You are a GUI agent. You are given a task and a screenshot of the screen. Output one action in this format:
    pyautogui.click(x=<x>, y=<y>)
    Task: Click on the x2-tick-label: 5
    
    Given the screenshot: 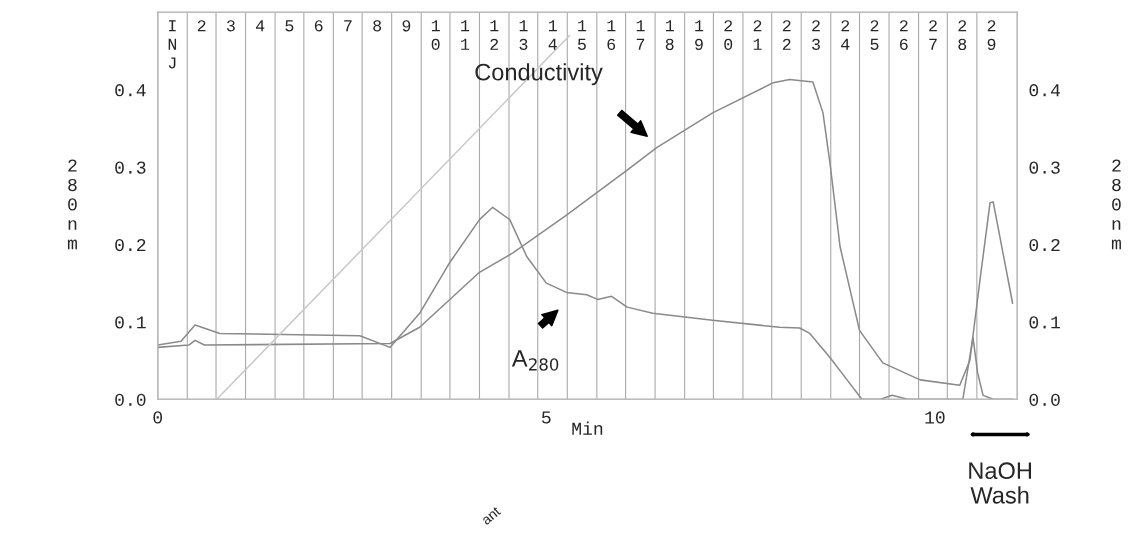 What is the action you would take?
    pyautogui.click(x=289, y=26)
    